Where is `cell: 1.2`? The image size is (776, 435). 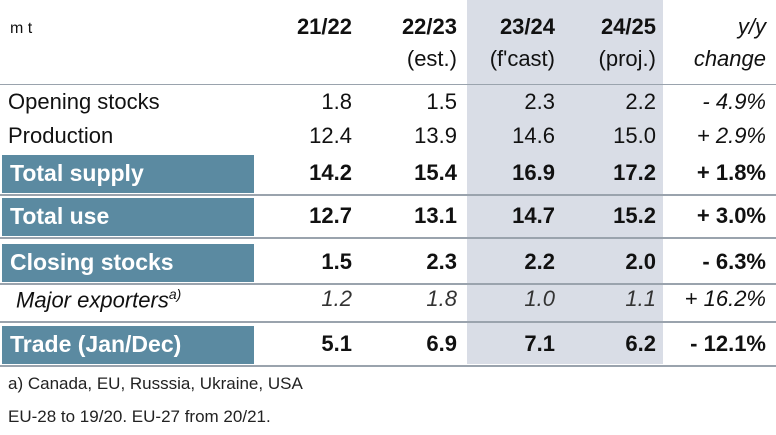 cell: 1.2 is located at coordinates (336, 298).